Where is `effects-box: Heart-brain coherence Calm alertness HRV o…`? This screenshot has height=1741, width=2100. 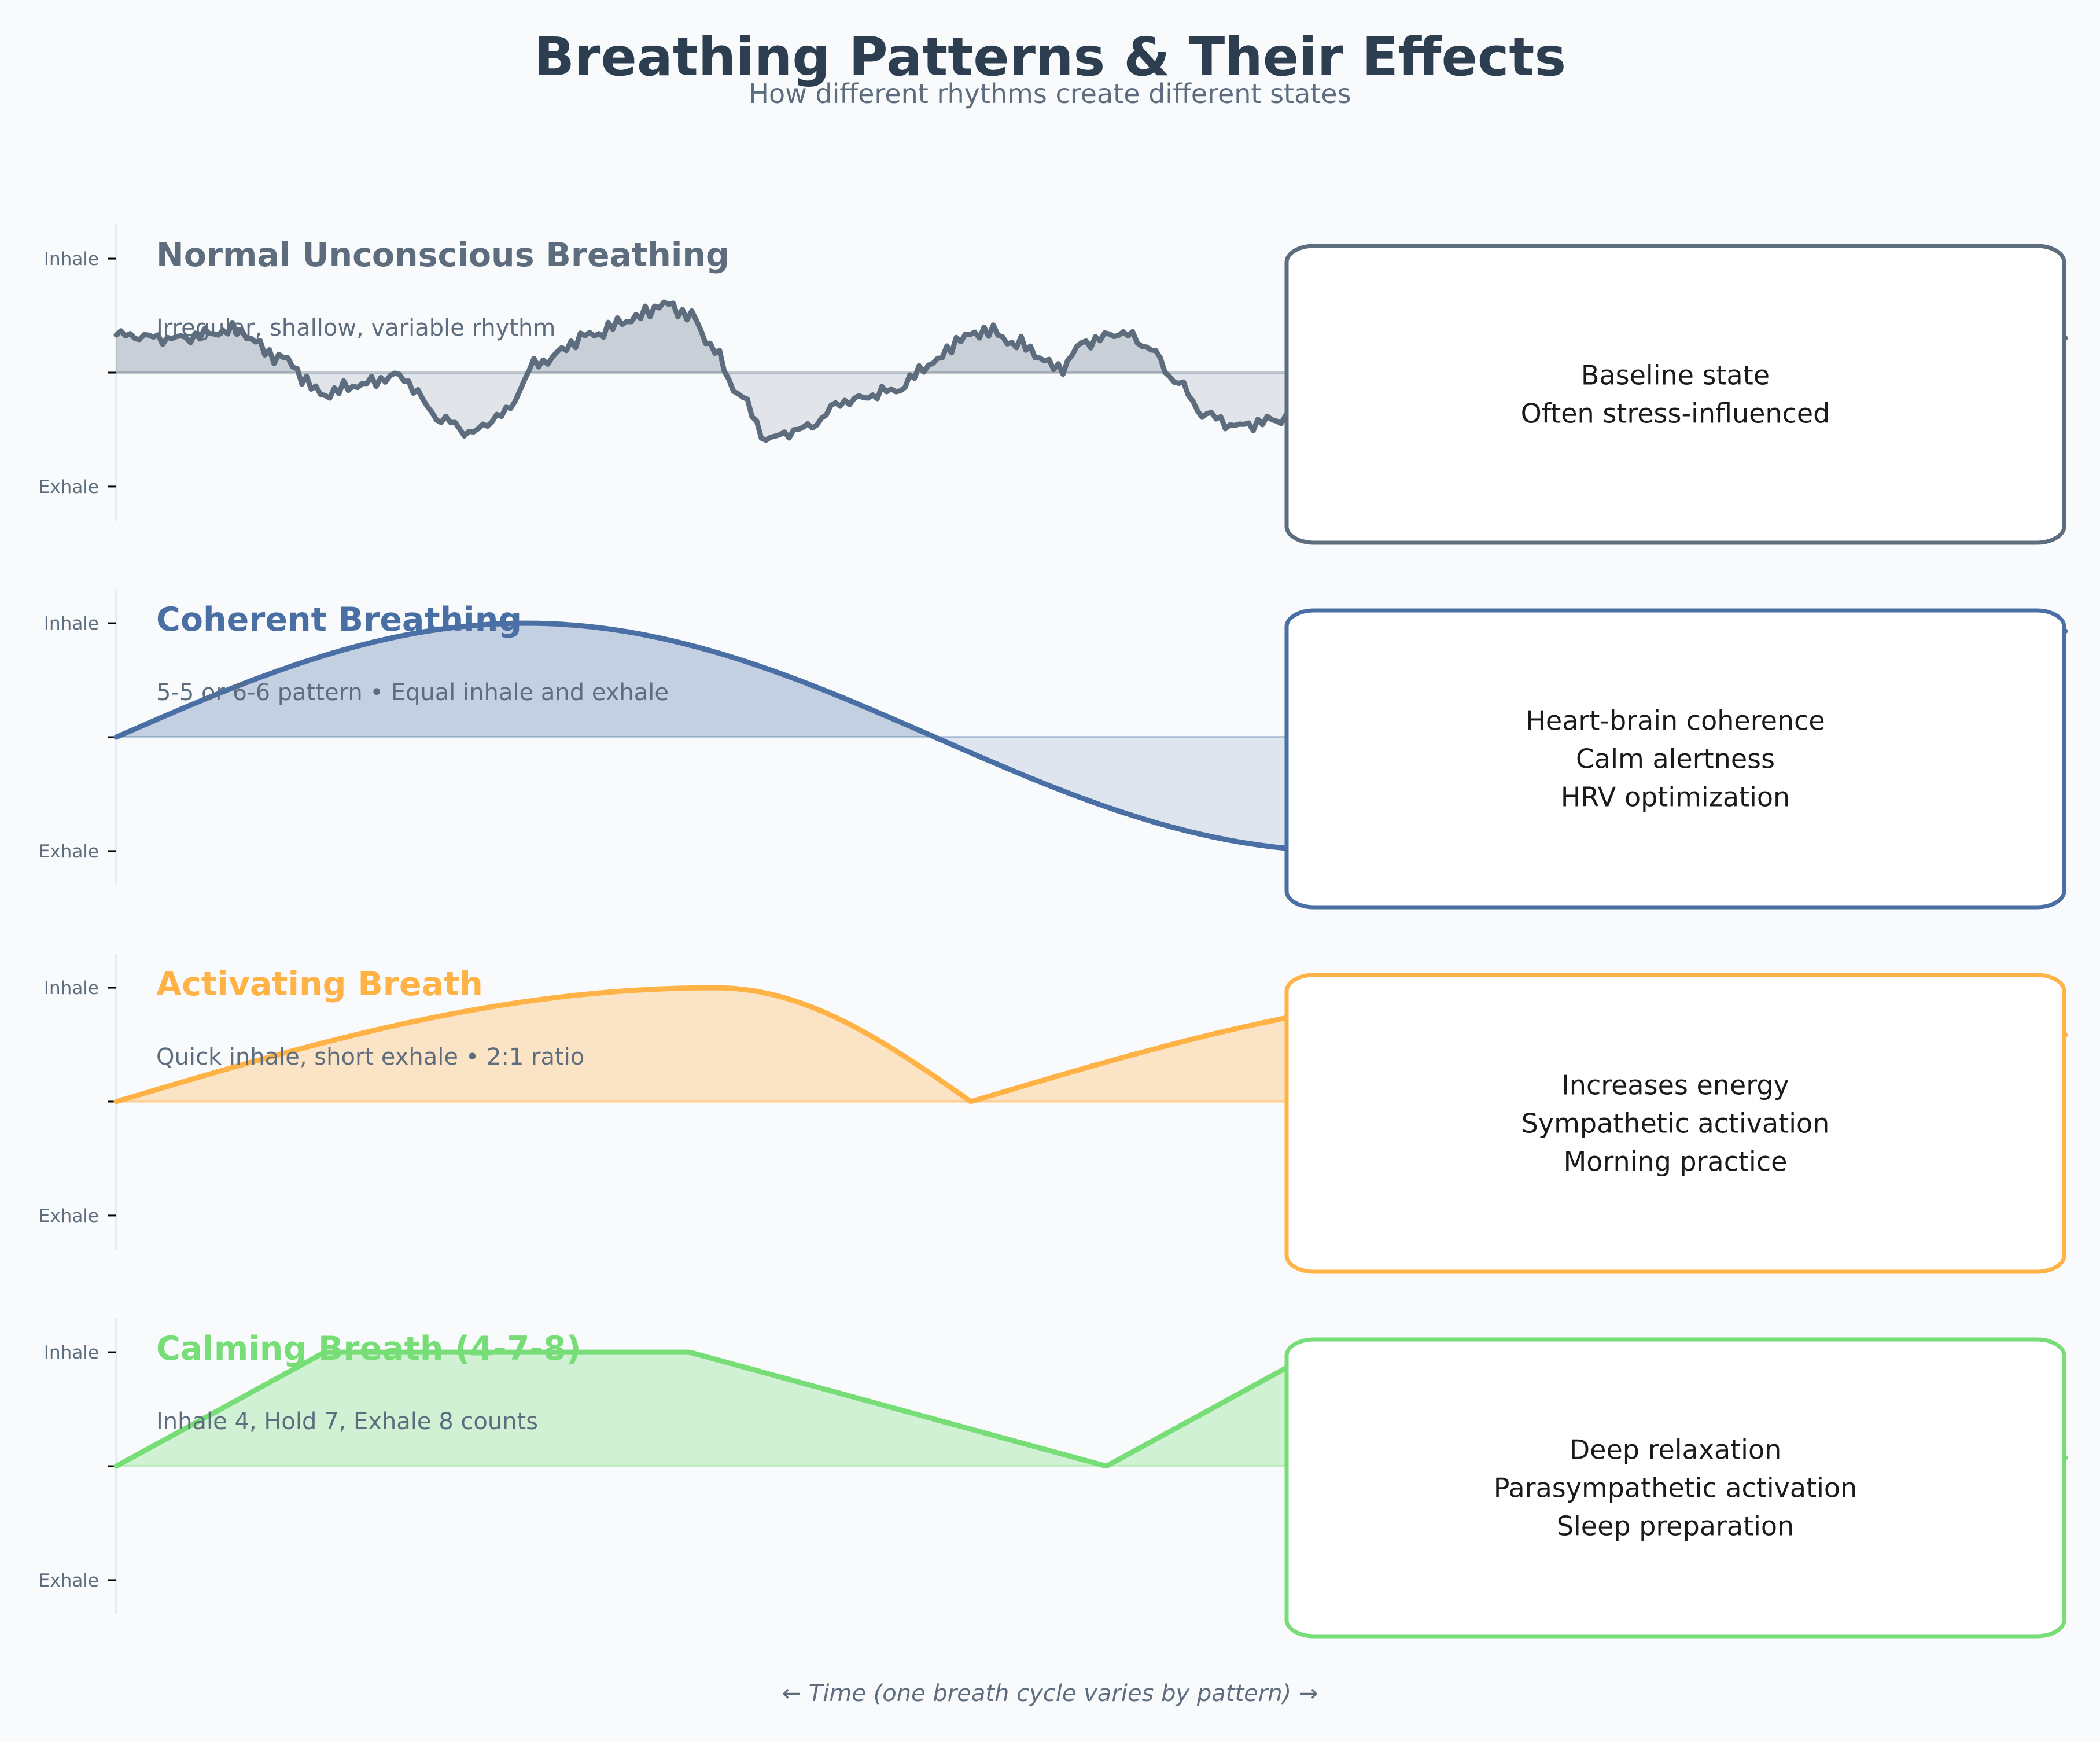 effects-box: Heart-brain coherence Calm alertness HRV o… is located at coordinates (1675, 759).